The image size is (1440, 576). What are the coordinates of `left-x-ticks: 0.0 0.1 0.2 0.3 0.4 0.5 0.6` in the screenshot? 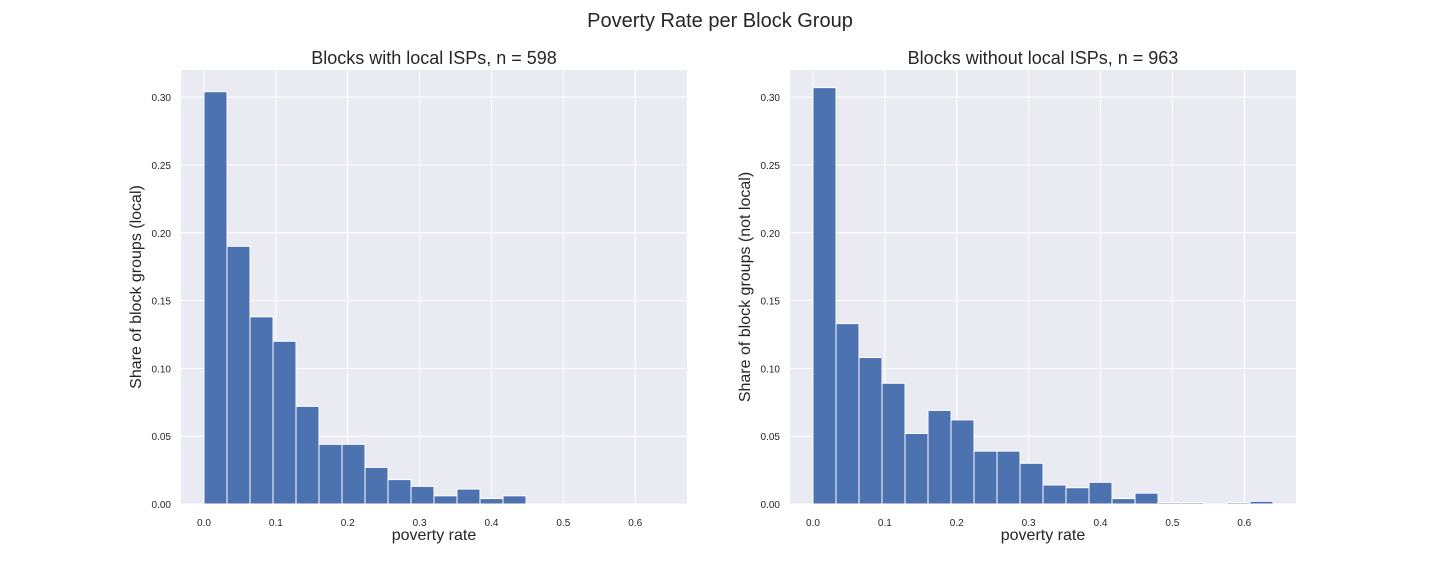 It's located at (420, 523).